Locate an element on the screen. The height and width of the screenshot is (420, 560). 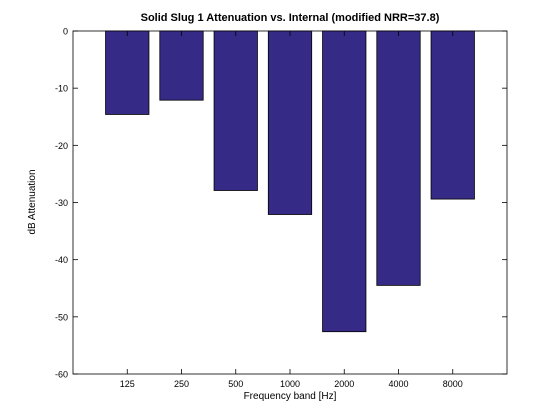
y-tick-label: 0 is located at coordinates (65, 32).